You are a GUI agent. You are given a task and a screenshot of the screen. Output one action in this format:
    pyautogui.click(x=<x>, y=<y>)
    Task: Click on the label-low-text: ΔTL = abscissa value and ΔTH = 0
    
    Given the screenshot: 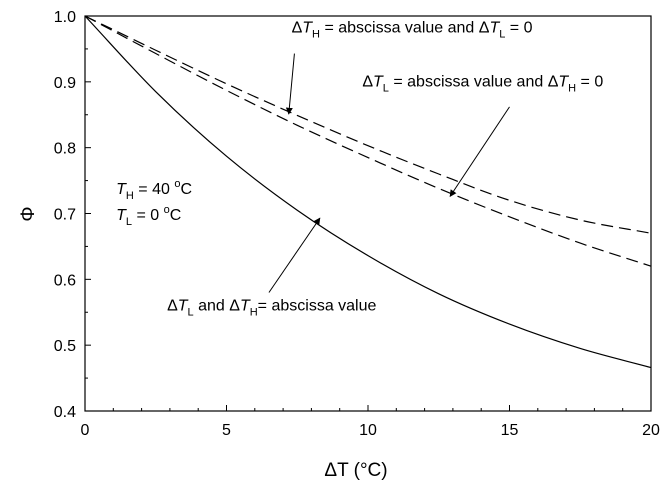 What is the action you would take?
    pyautogui.click(x=482, y=83)
    